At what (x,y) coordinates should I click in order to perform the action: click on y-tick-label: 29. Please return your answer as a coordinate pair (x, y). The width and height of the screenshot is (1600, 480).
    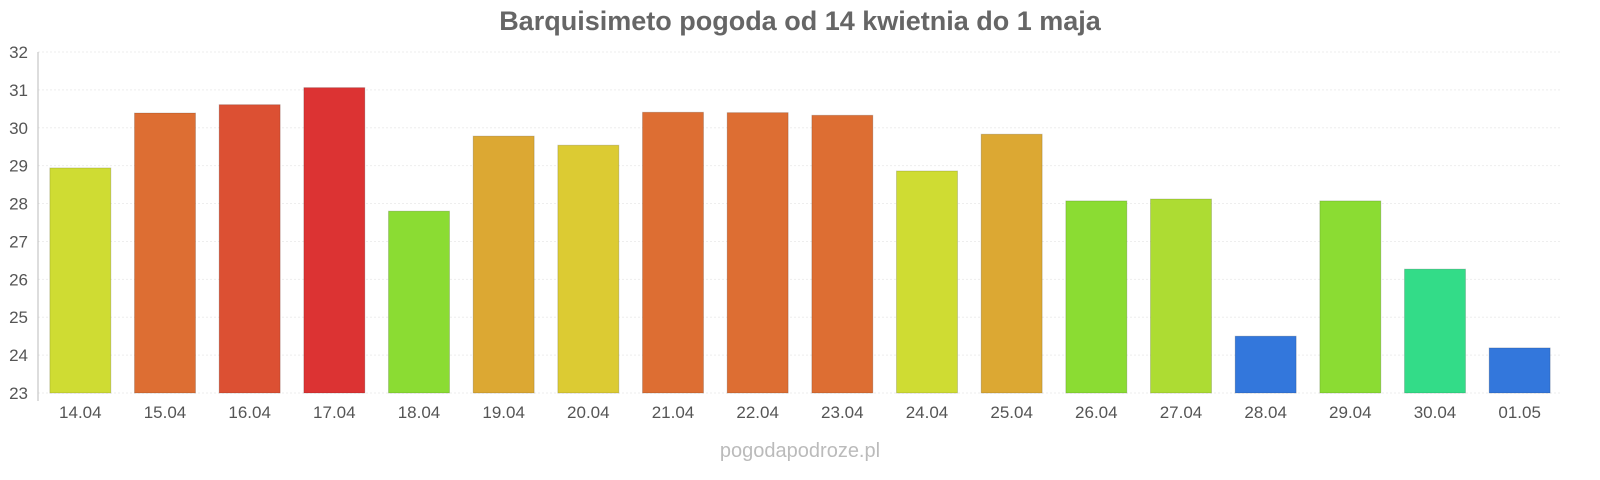
    Looking at the image, I should click on (18, 166).